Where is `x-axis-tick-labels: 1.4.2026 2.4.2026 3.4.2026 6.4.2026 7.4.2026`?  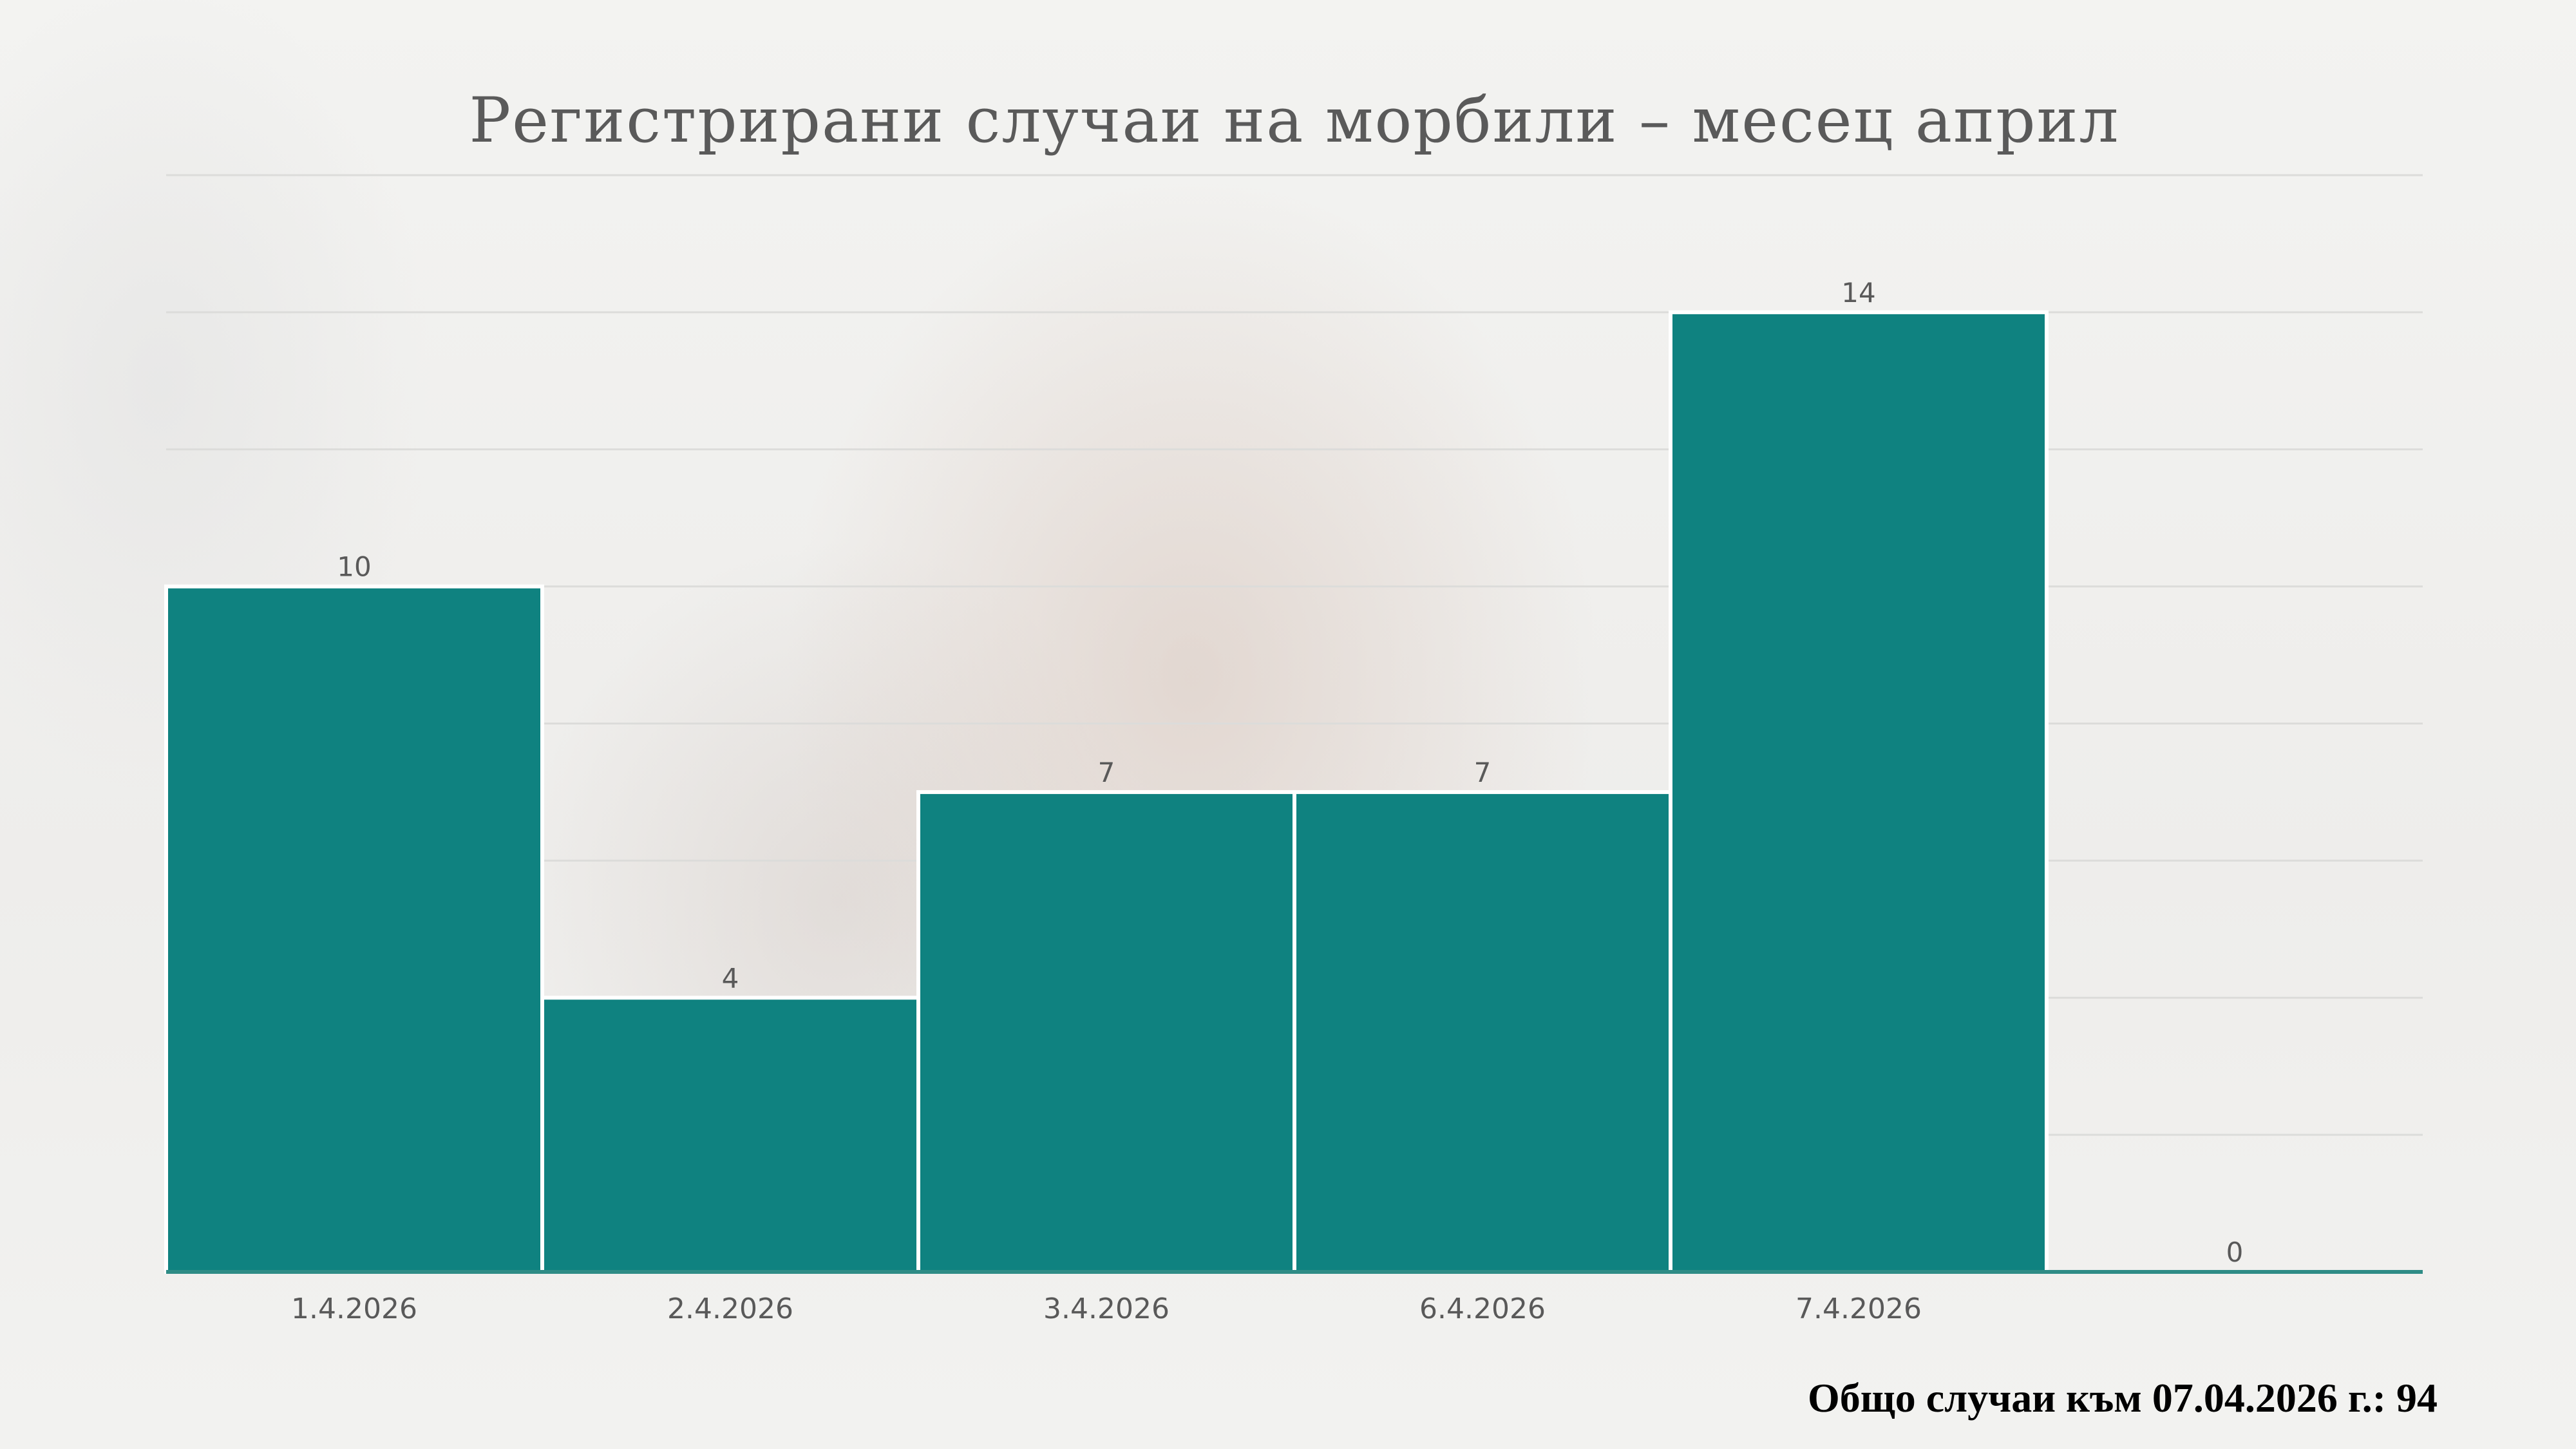
x-axis-tick-labels: 1.4.2026 2.4.2026 3.4.2026 6.4.2026 7.4.2026 is located at coordinates (1106, 1309).